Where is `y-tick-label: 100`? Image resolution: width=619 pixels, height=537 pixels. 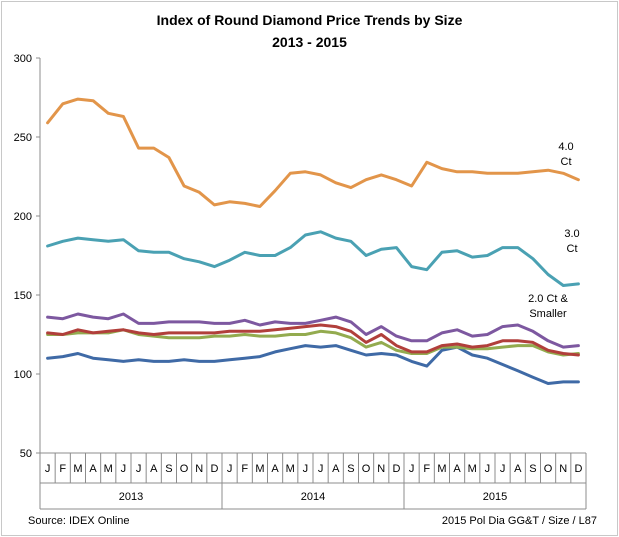
y-tick-label: 100 is located at coordinates (23, 375).